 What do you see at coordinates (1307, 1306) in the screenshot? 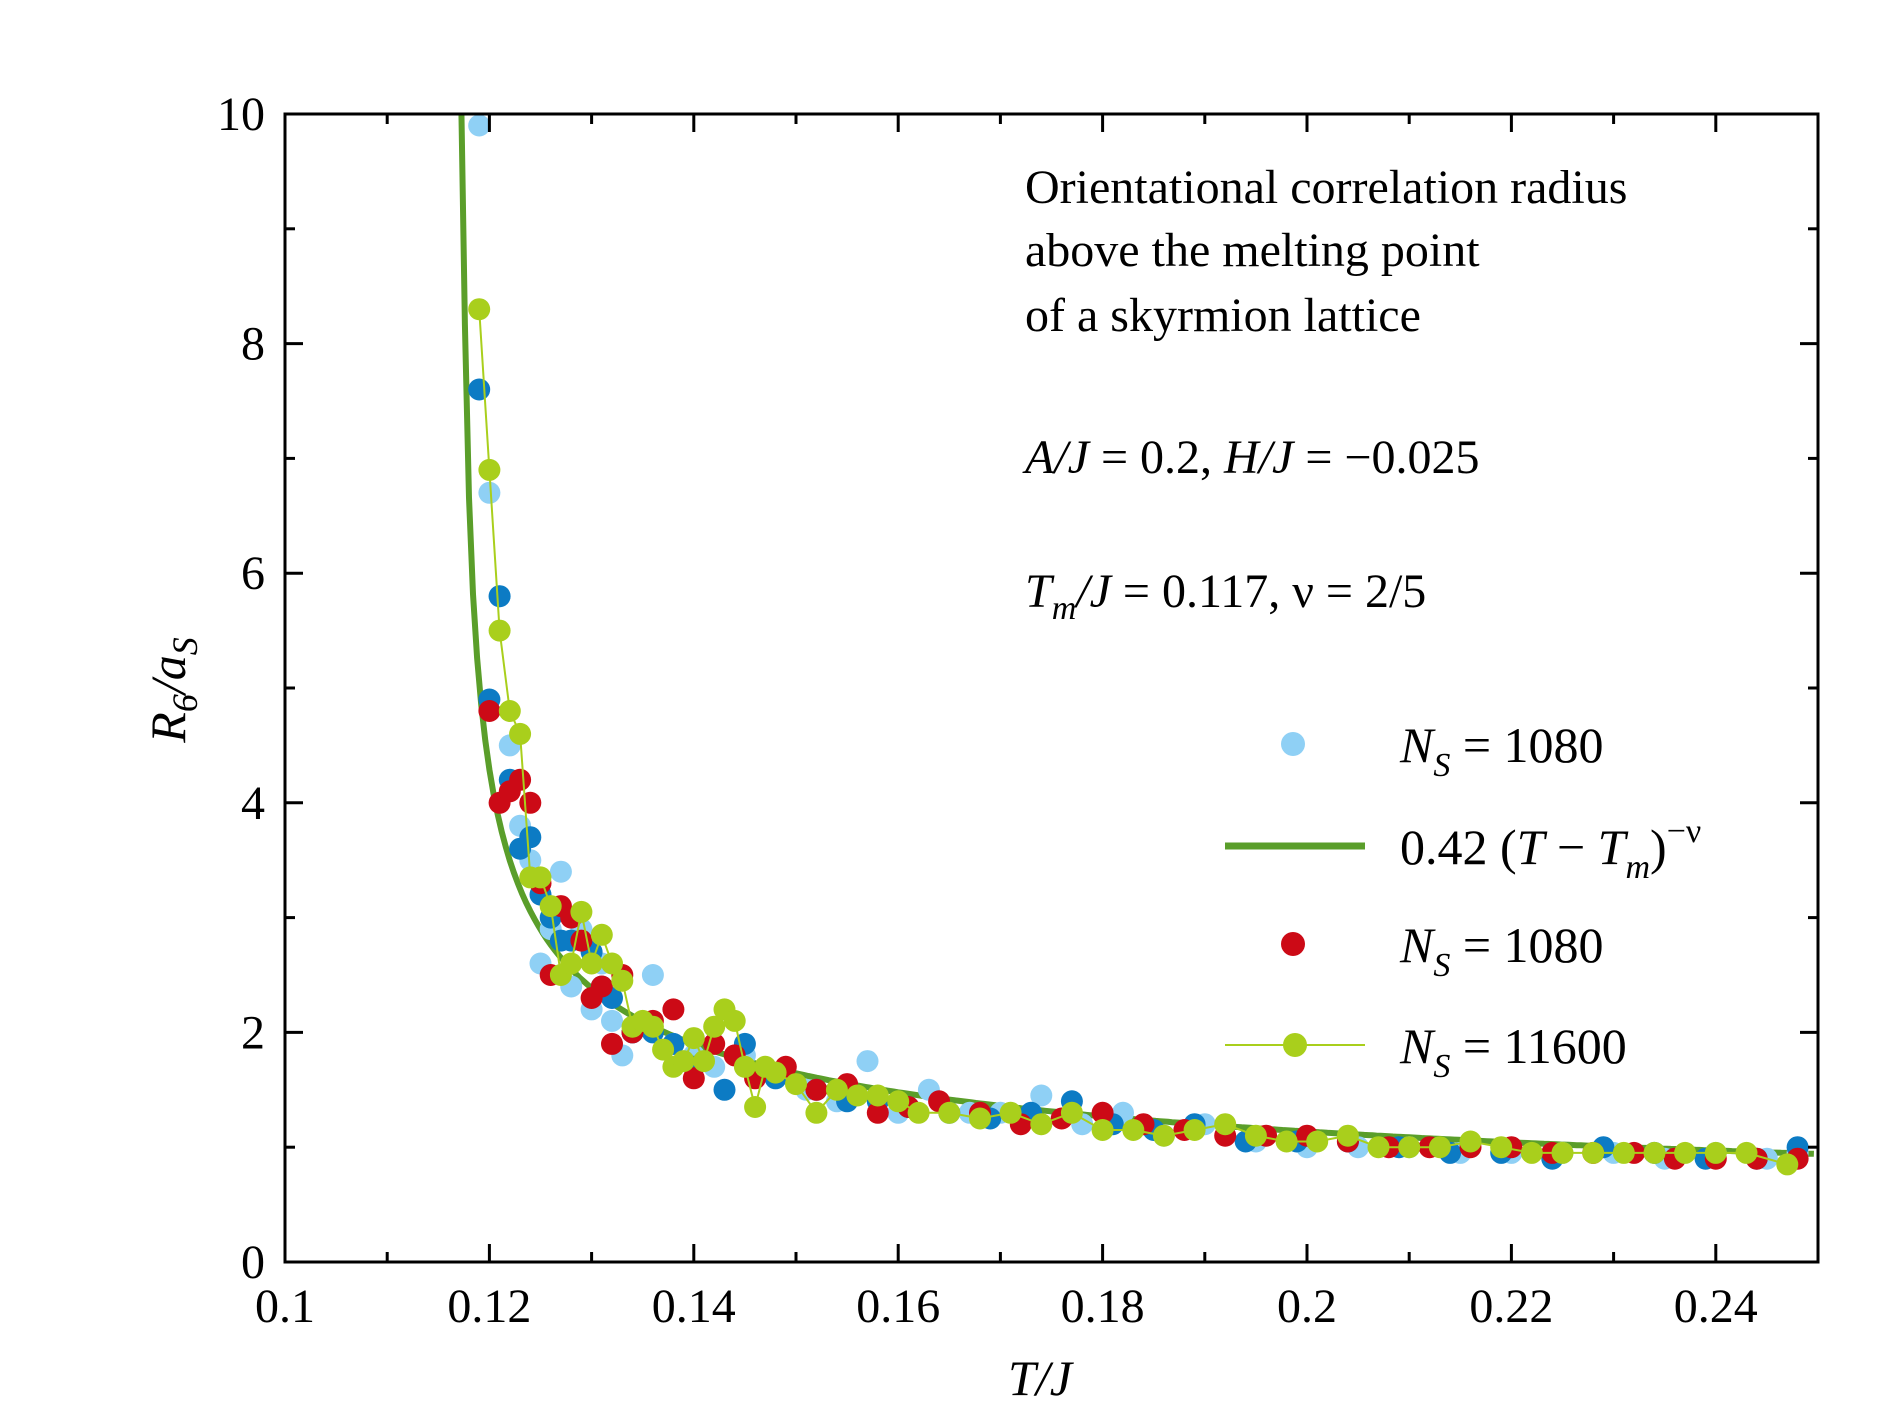
I see `x-tick-label: 0.2` at bounding box center [1307, 1306].